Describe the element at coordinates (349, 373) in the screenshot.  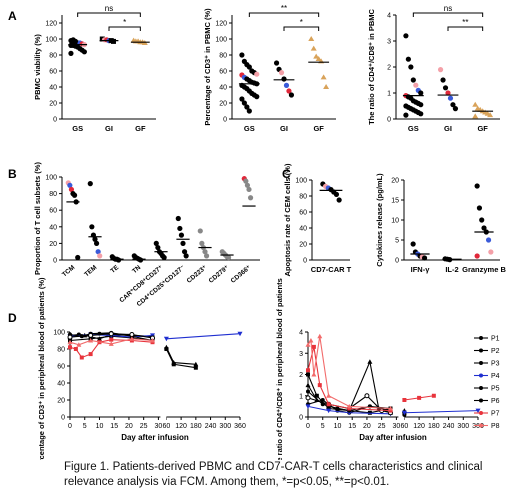
I see `series-line-P8` at that location.